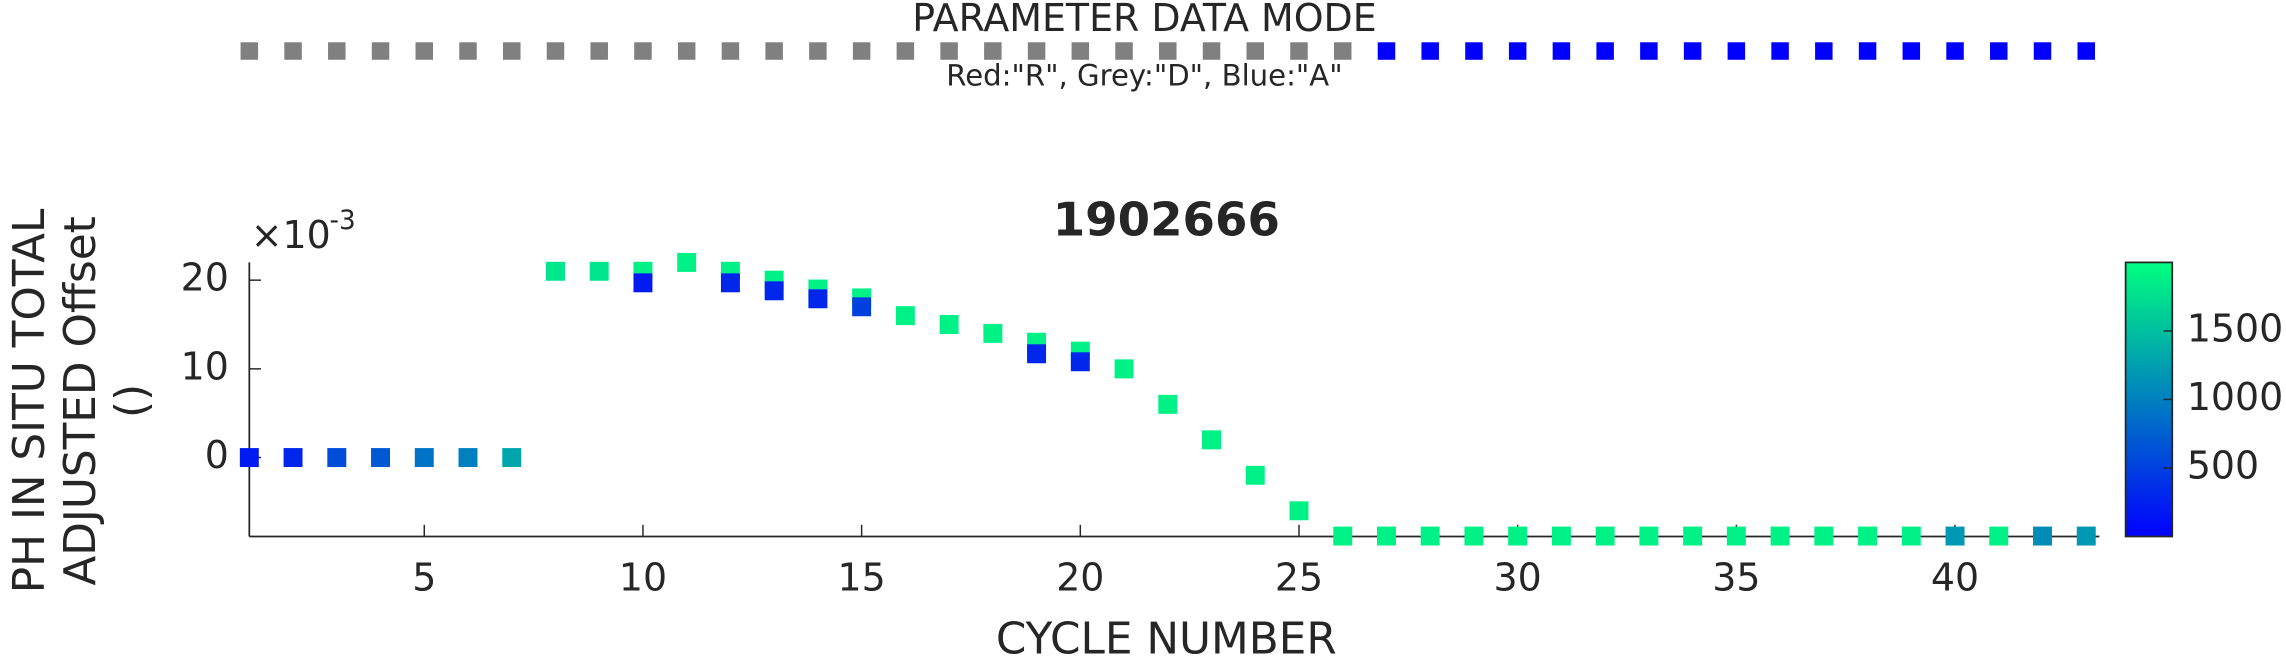  Describe the element at coordinates (862, 578) in the screenshot. I see `x-tick-label: 15` at that location.